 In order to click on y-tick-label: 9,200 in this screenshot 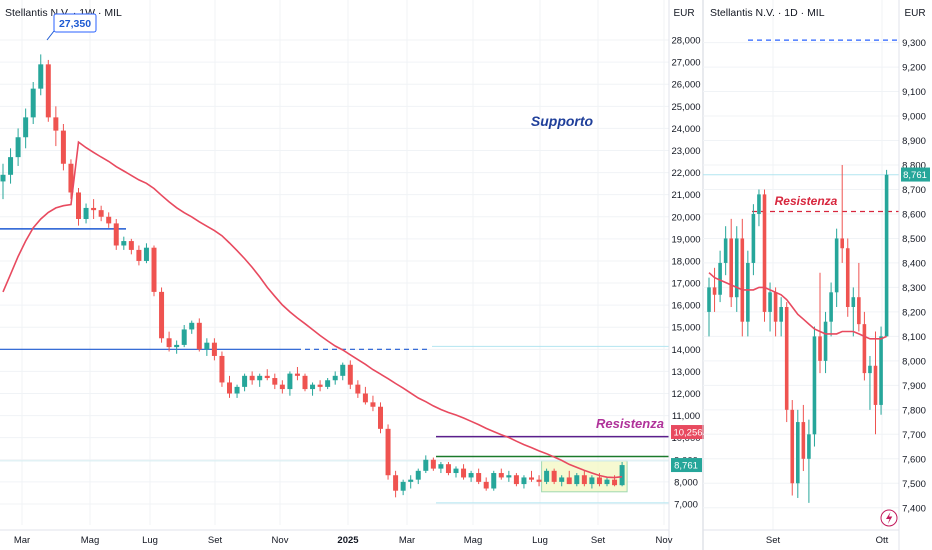, I will do `click(914, 68)`.